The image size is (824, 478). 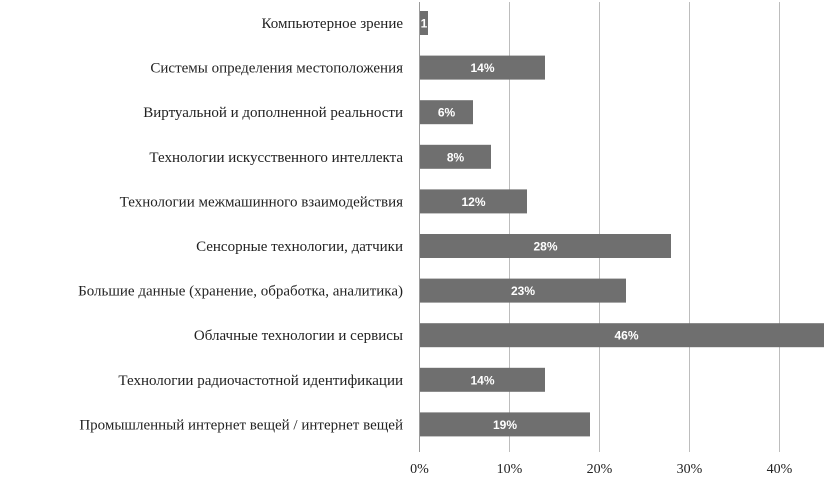 What do you see at coordinates (261, 202) in the screenshot?
I see `category-label: Технологии межмашинного взаимодействия` at bounding box center [261, 202].